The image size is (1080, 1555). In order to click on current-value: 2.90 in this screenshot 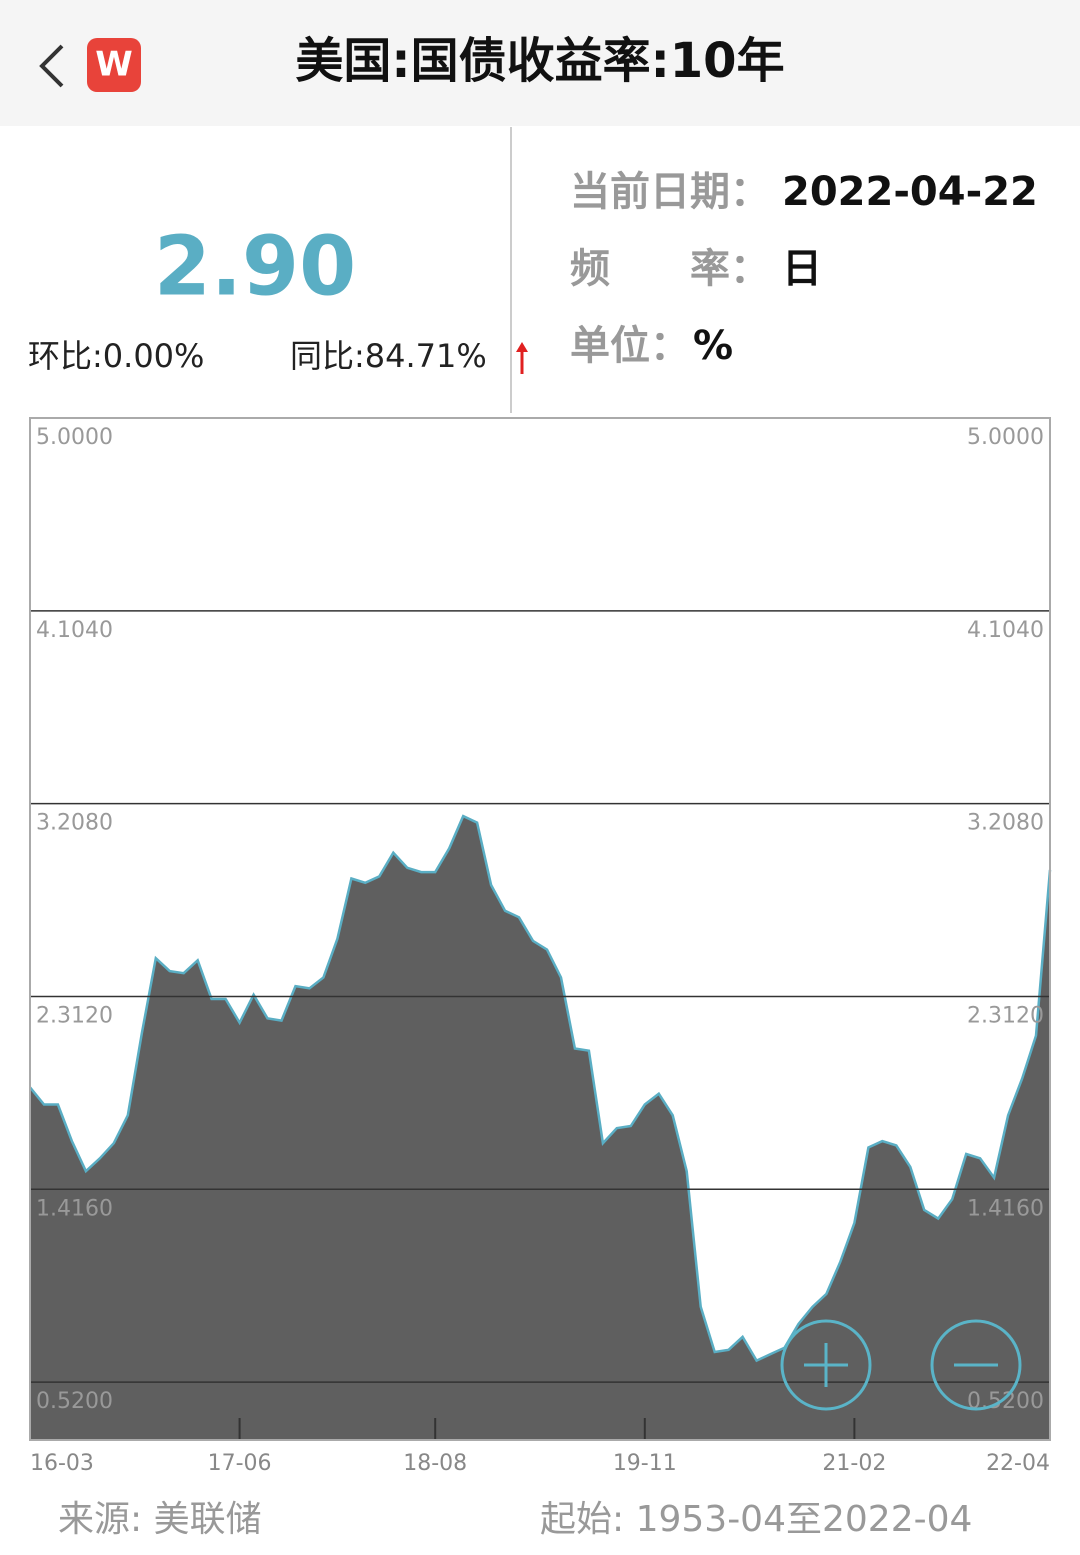, I will do `click(255, 266)`.